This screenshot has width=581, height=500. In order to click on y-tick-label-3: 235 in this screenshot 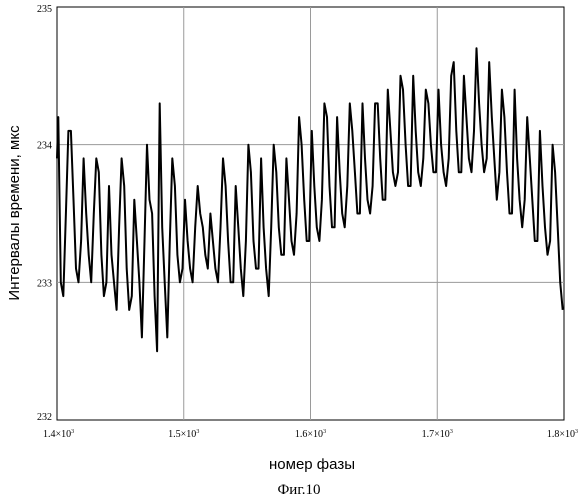, I will do `click(44, 9)`.